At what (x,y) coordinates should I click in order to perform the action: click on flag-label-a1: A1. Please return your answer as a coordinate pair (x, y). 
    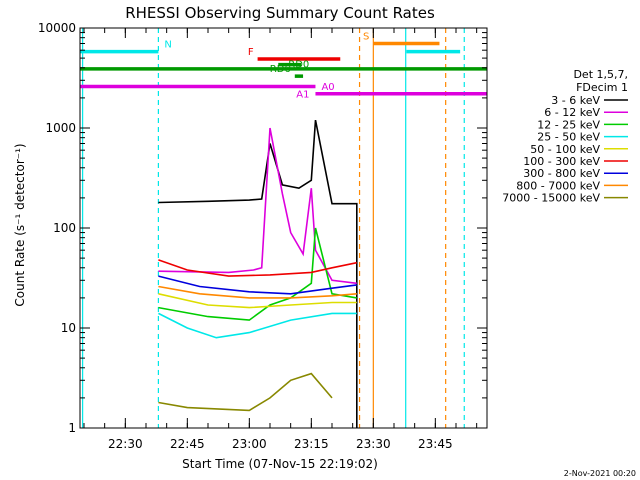
    Looking at the image, I should click on (302, 95).